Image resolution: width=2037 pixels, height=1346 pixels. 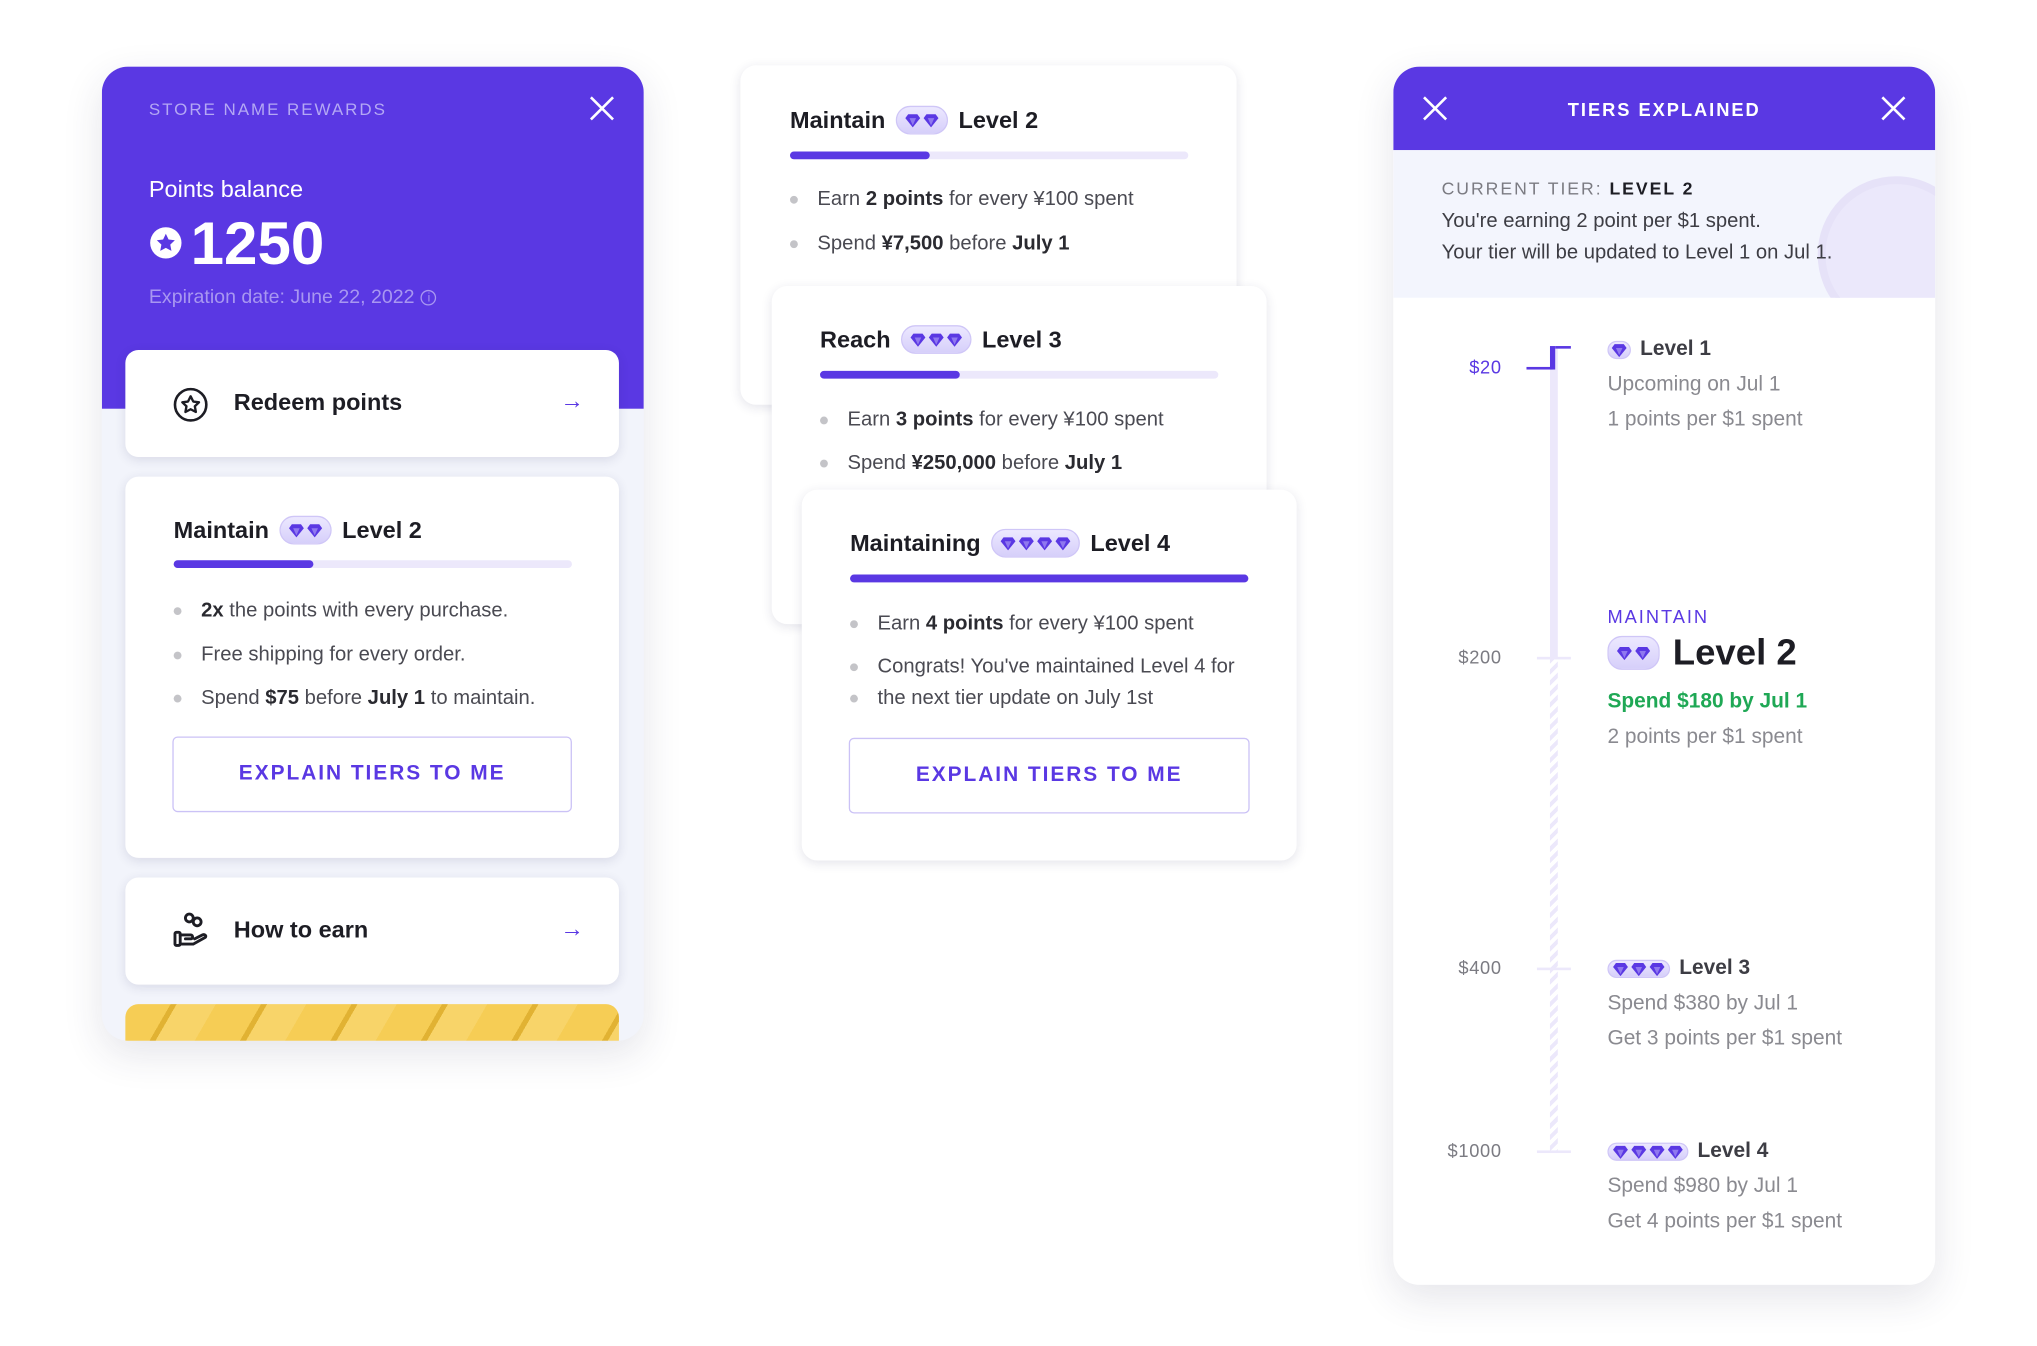 I want to click on tiers-title: TIERS EXPLAINED, so click(x=1664, y=110).